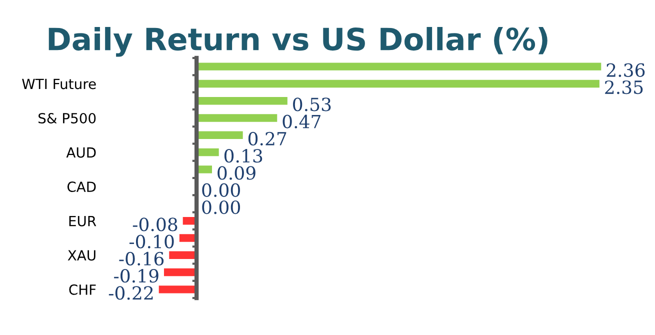 This screenshot has width=655, height=335. What do you see at coordinates (82, 255) in the screenshot?
I see `y-tick-label: XAU` at bounding box center [82, 255].